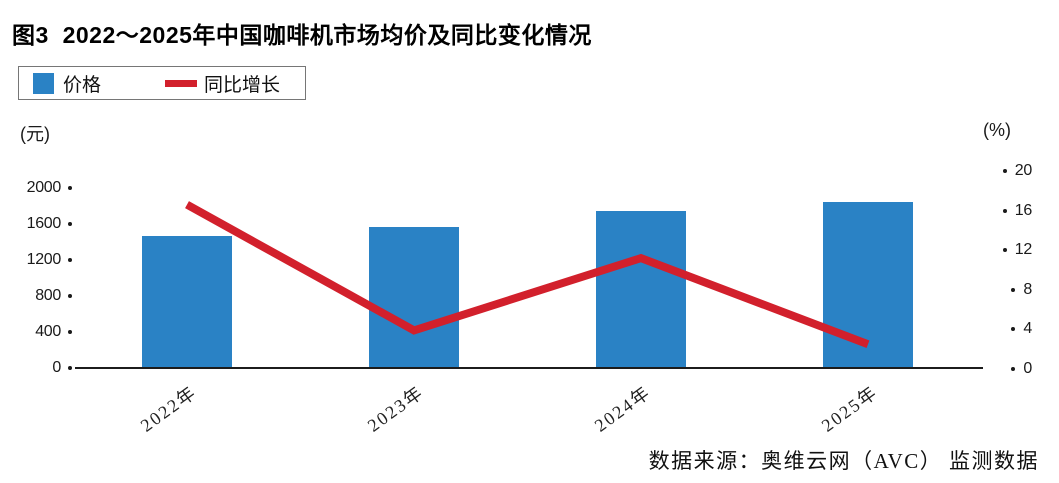 The width and height of the screenshot is (1059, 483). What do you see at coordinates (36, 368) in the screenshot?
I see `left-axis-tick: 0` at bounding box center [36, 368].